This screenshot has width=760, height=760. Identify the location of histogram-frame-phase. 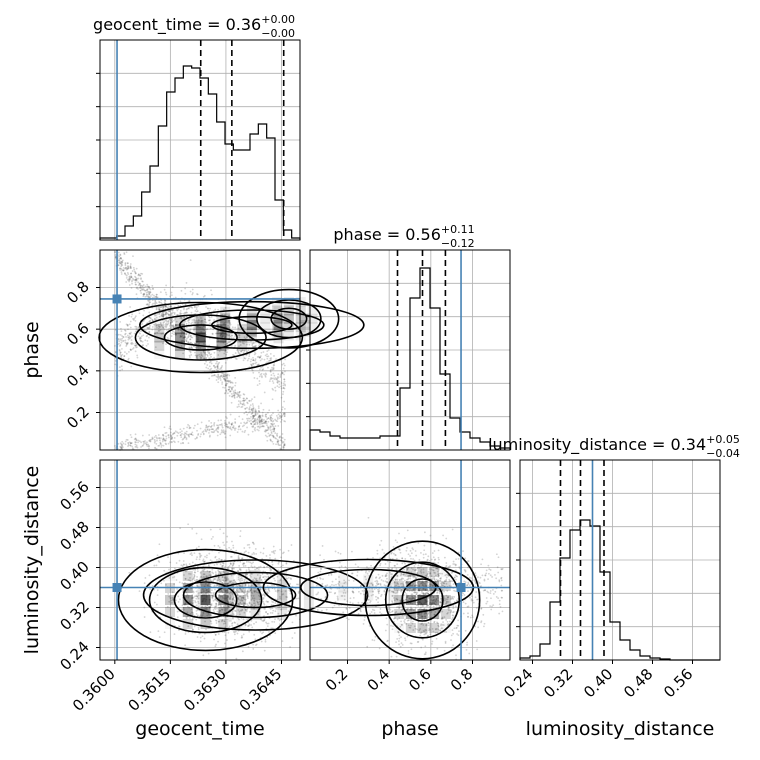
(410, 350).